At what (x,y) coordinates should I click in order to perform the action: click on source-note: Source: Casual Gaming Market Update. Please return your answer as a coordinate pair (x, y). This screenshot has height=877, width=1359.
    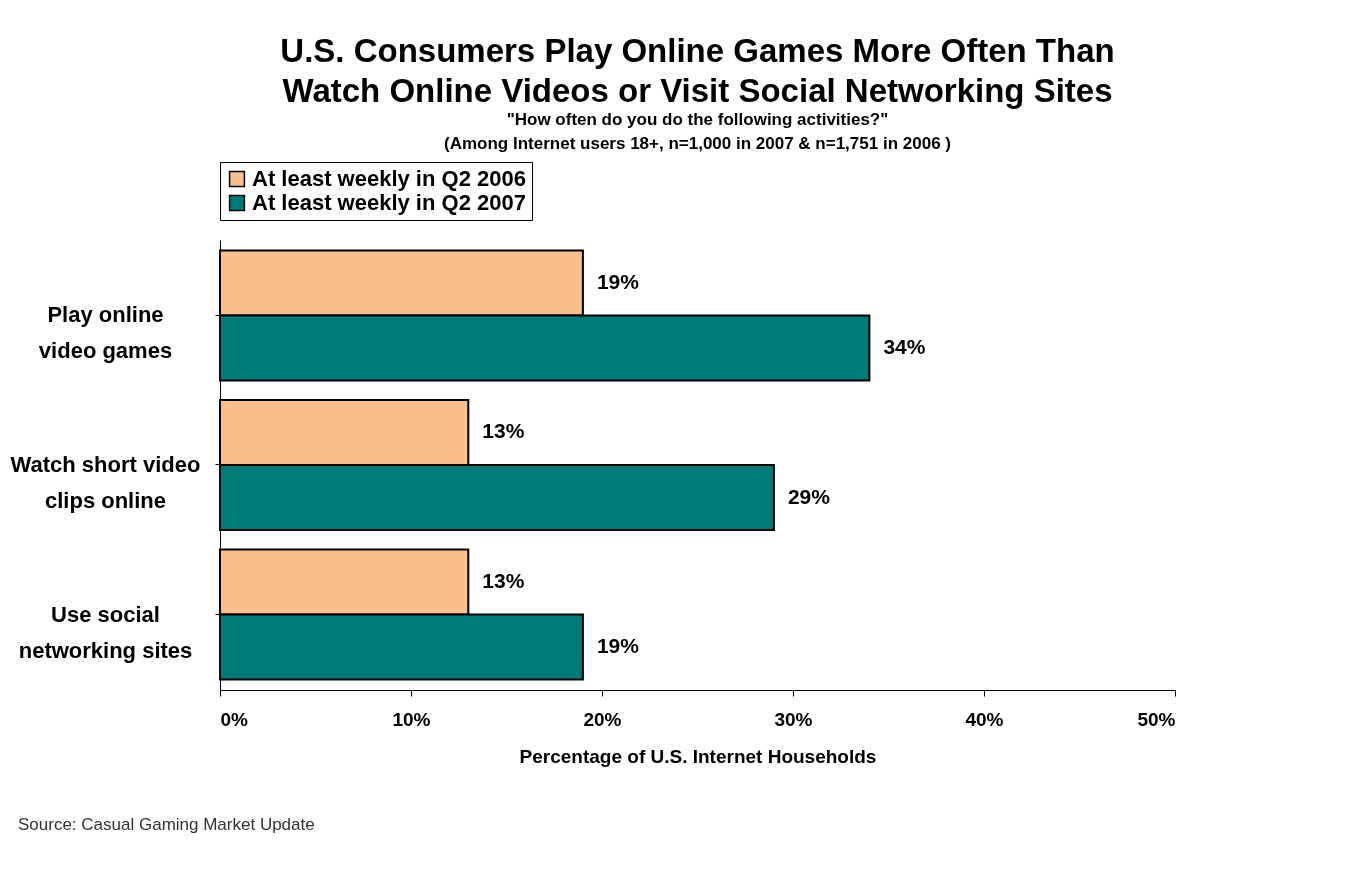
    Looking at the image, I should click on (166, 825).